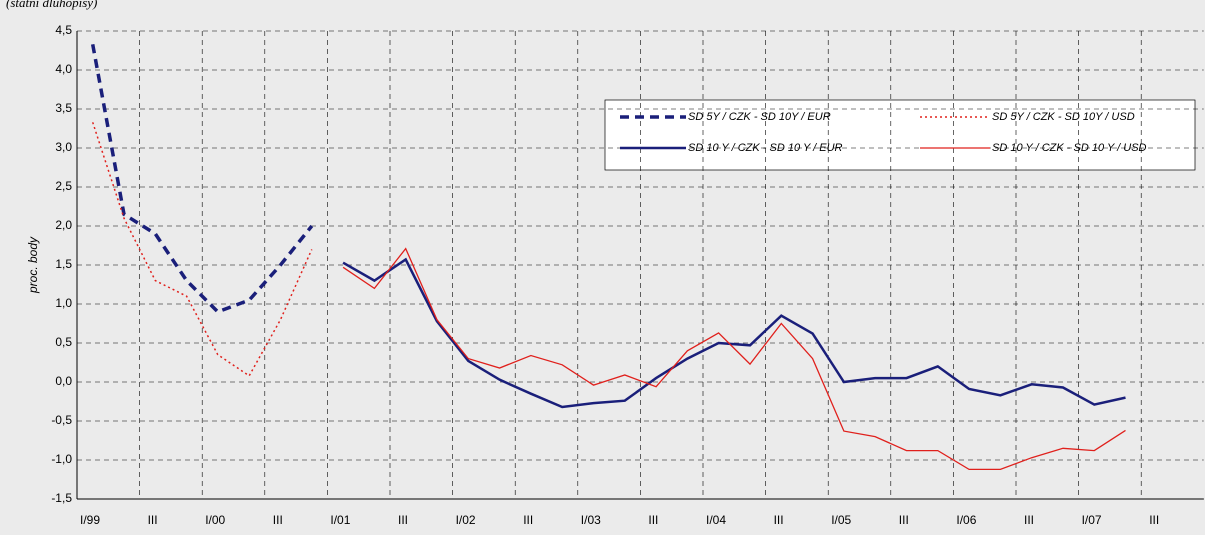  Describe the element at coordinates (63, 69) in the screenshot. I see `y-tick-label: 4,0` at that location.